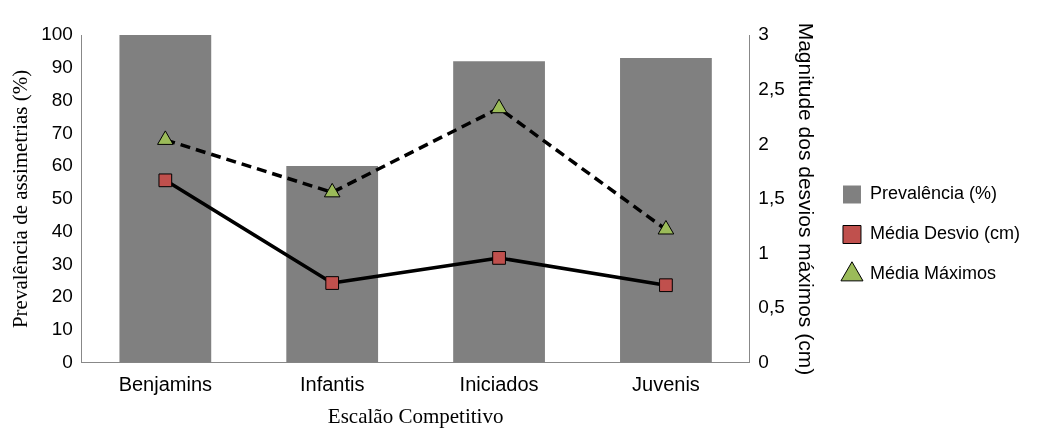  I want to click on y2-axis-title: Magnitude dos desvios máximos (cm), so click(806, 199).